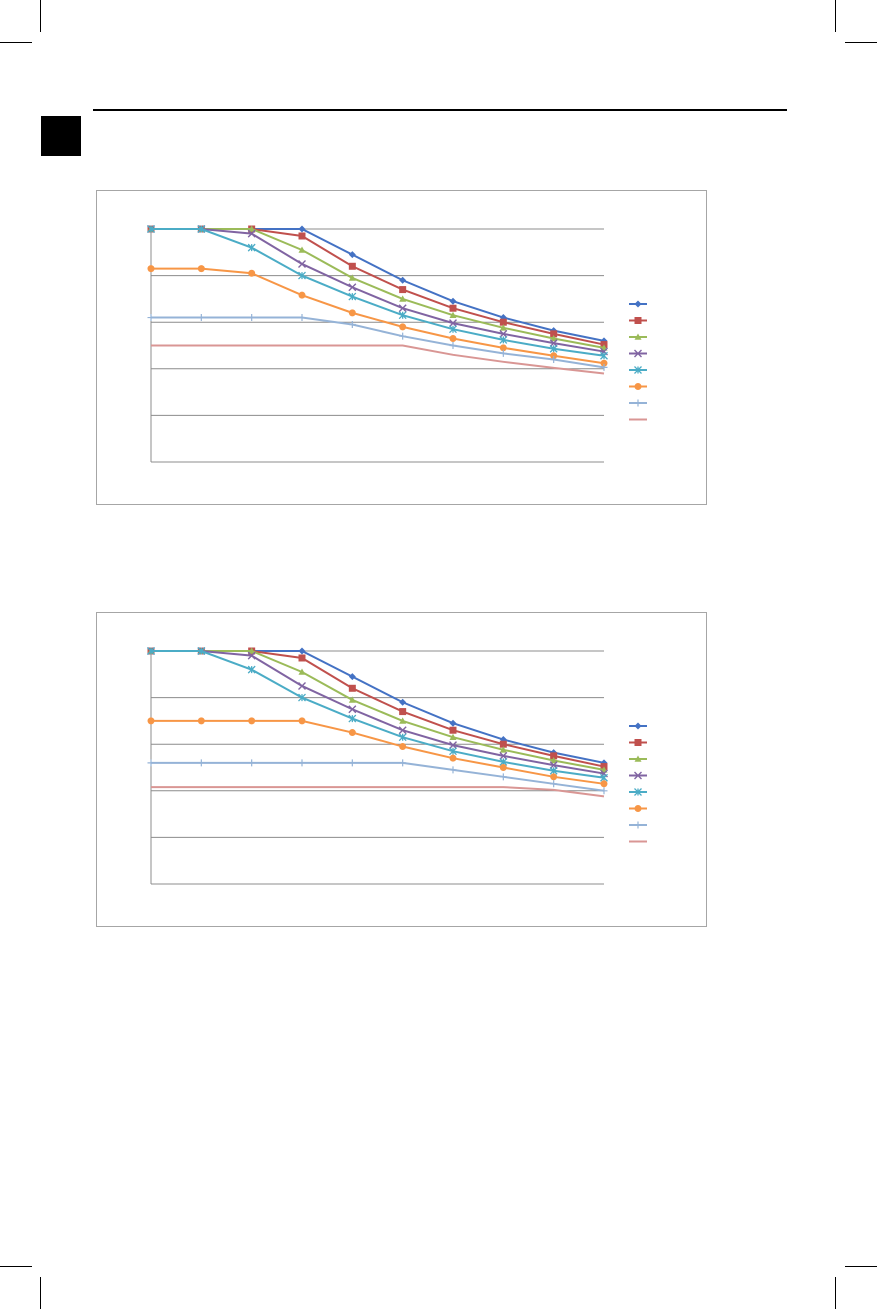  Describe the element at coordinates (61, 136) in the screenshot. I see `chapter-tab-marker` at that location.